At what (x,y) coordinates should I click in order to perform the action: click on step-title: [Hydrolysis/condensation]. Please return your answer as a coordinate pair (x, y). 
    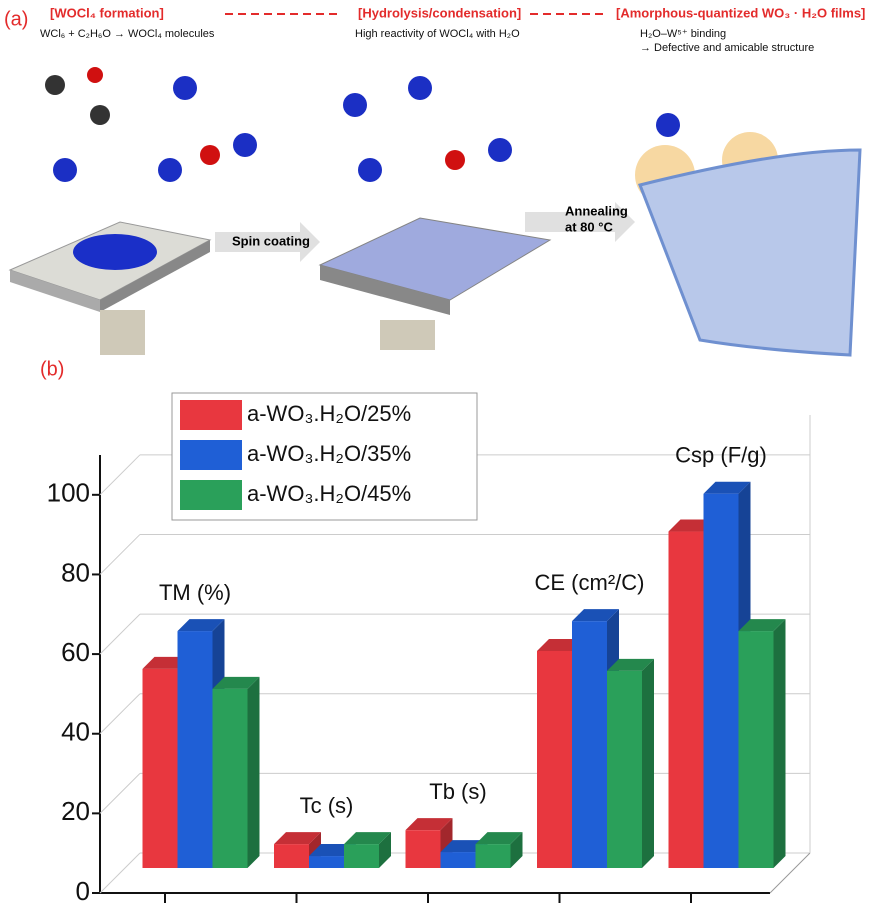
    Looking at the image, I should click on (439, 12).